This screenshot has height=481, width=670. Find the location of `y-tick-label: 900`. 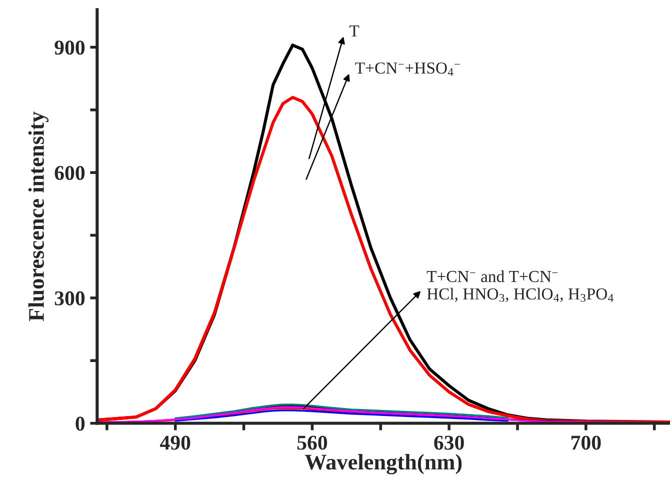

y-tick-label: 900 is located at coordinates (69, 47).